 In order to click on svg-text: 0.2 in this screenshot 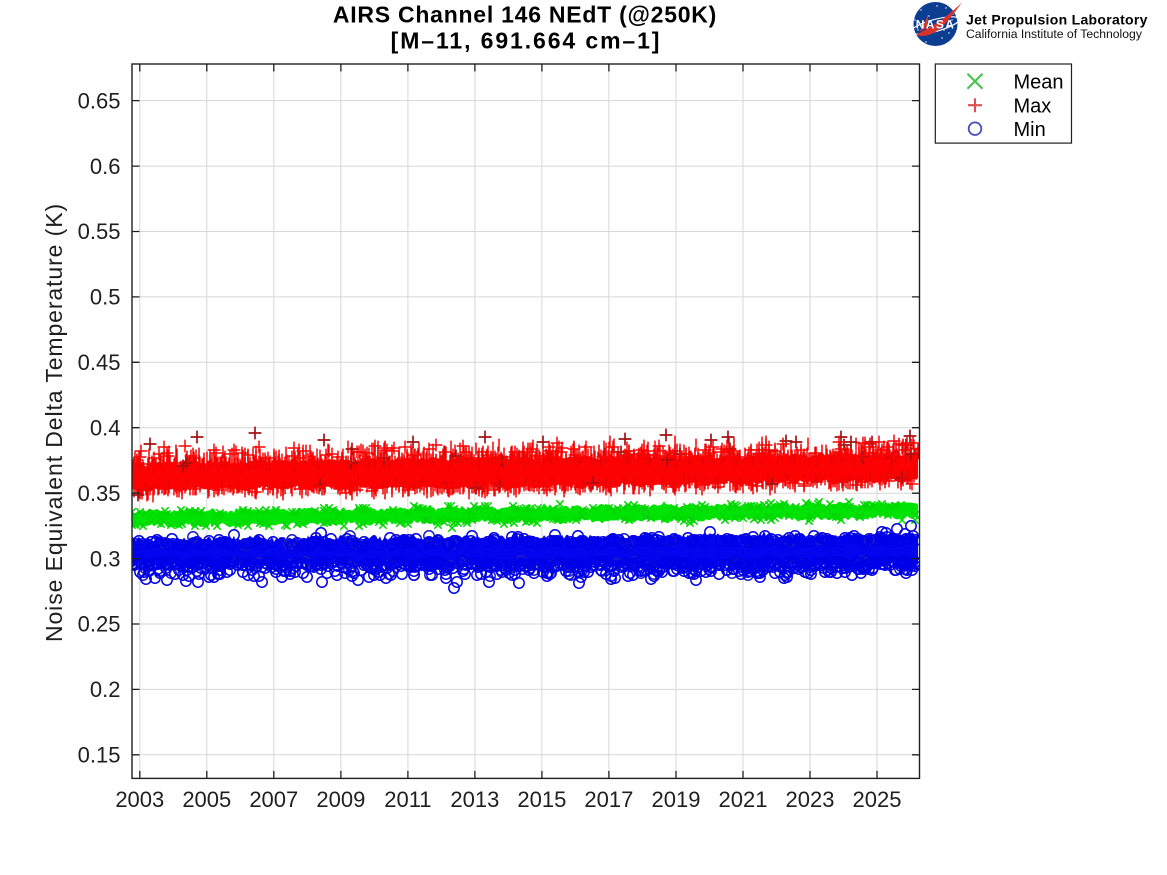, I will do `click(105, 689)`.